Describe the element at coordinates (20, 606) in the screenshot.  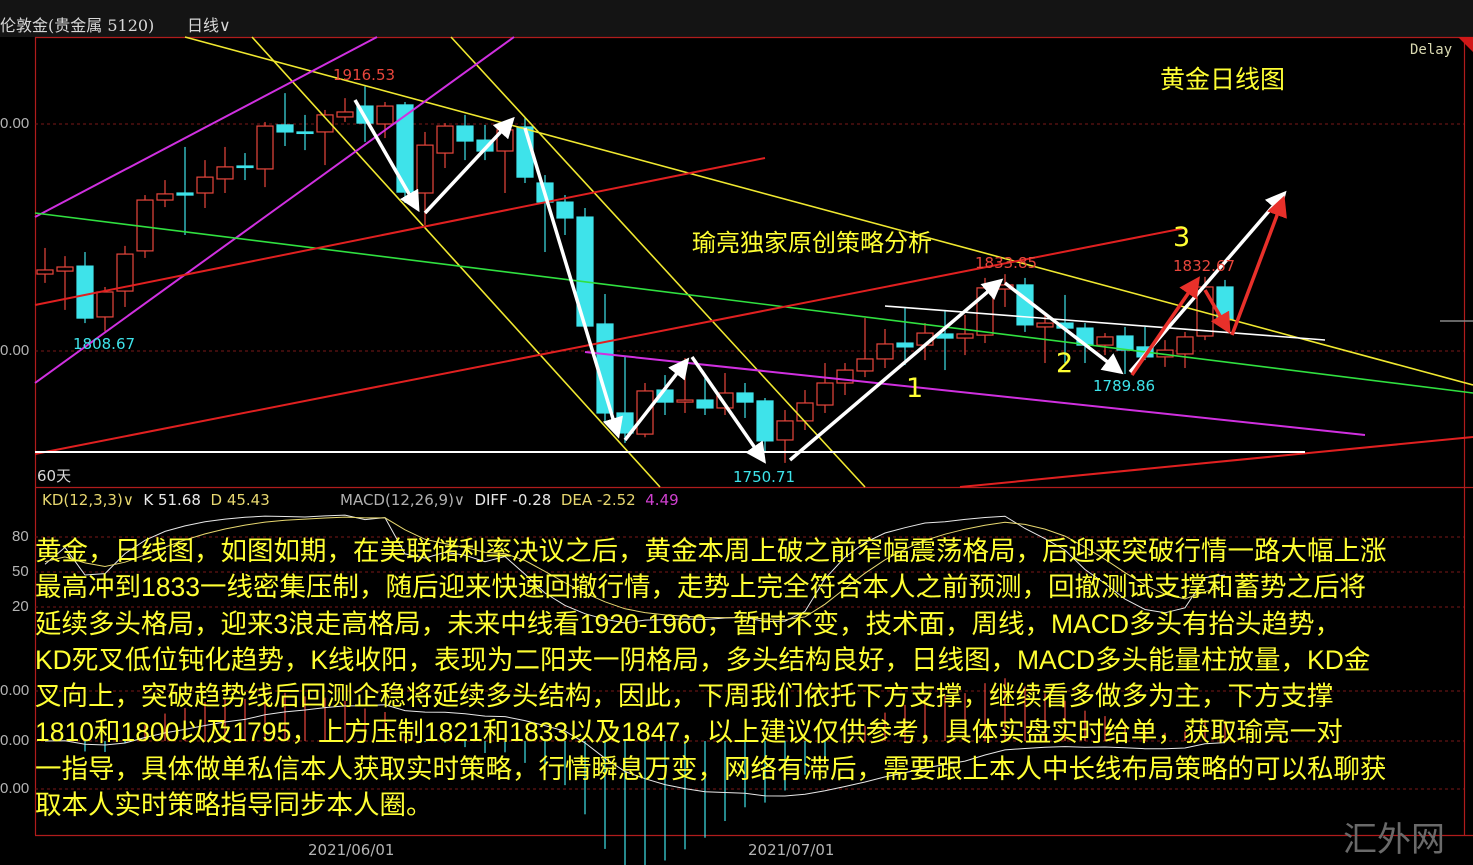
I see `kd-axis-tick: 20` at that location.